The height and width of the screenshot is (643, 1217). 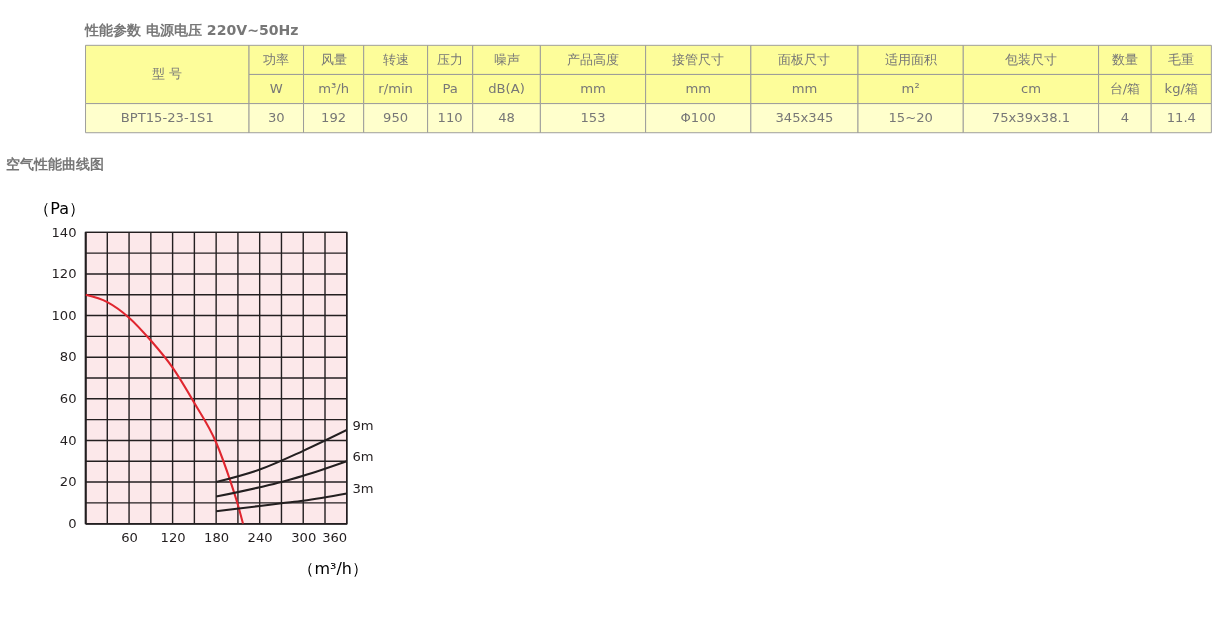 What do you see at coordinates (64, 232) in the screenshot?
I see `y-tick-label: 140` at bounding box center [64, 232].